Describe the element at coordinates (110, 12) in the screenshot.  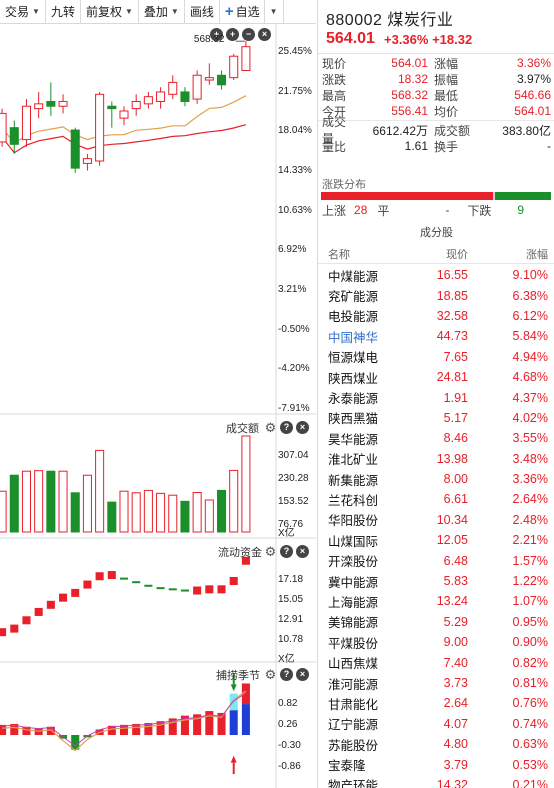
I see `toolbar-item-2: 前复权 ▼` at that location.